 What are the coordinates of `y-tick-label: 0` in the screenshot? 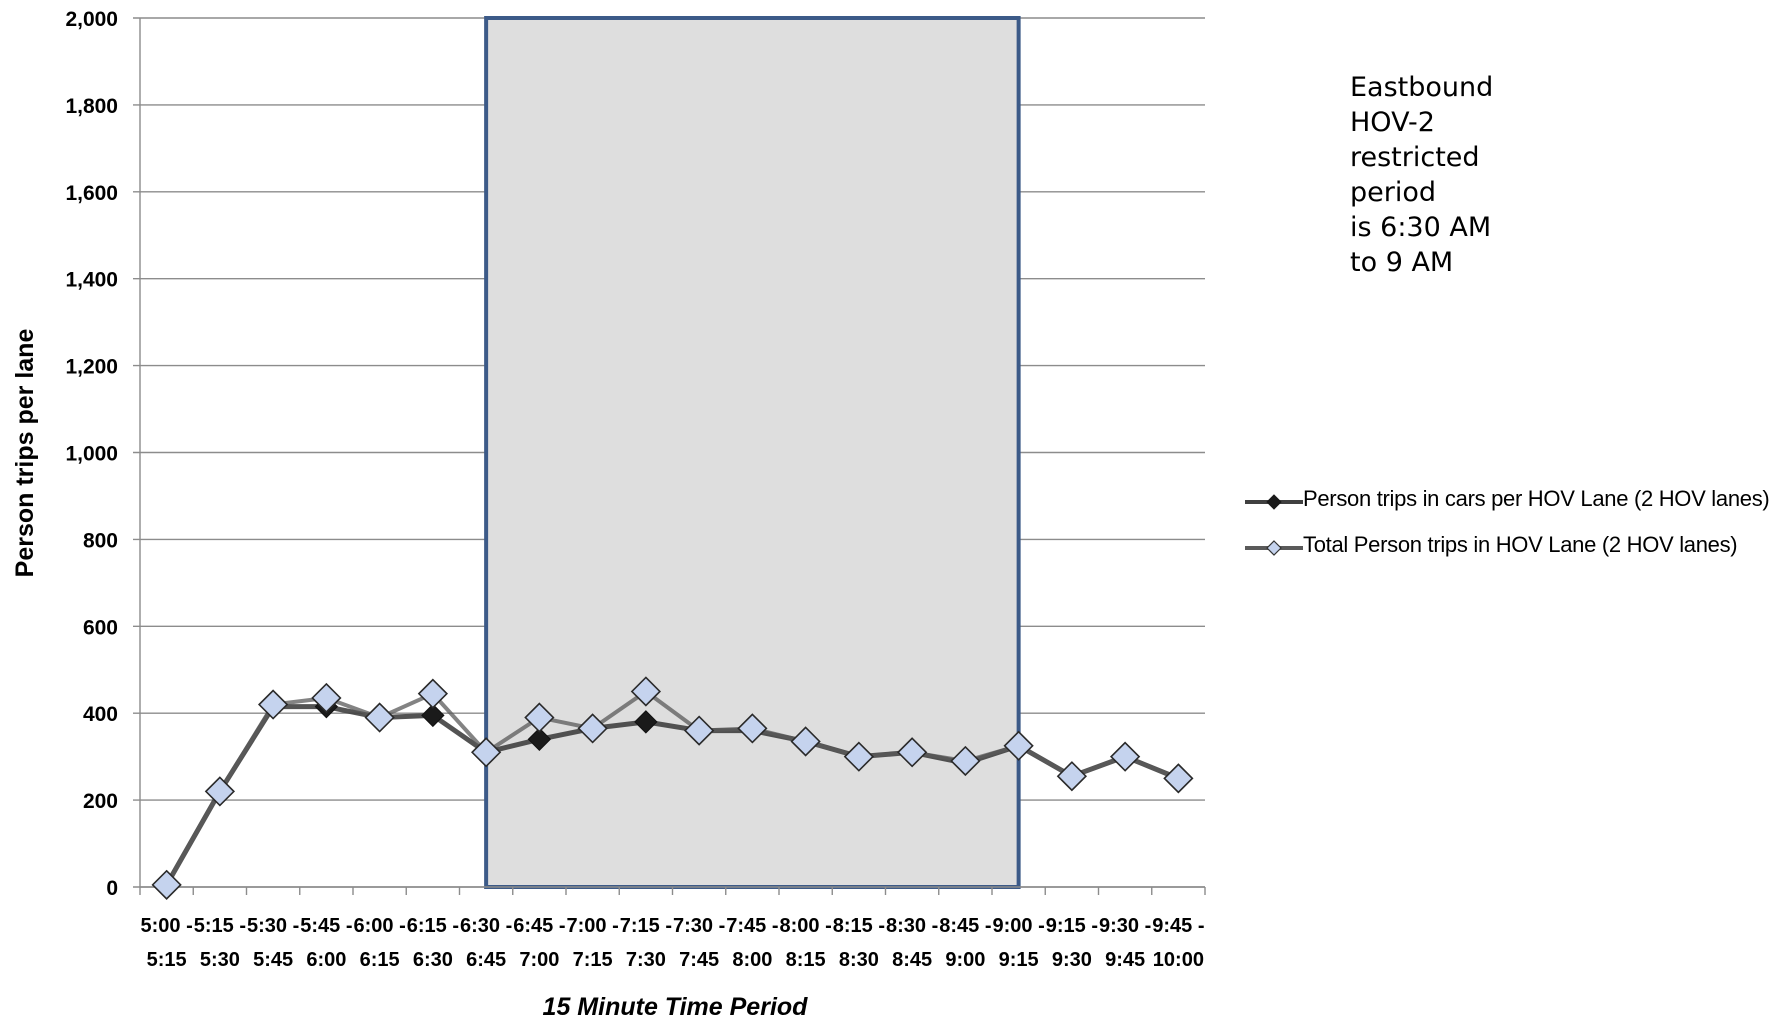 It's located at (112, 888).